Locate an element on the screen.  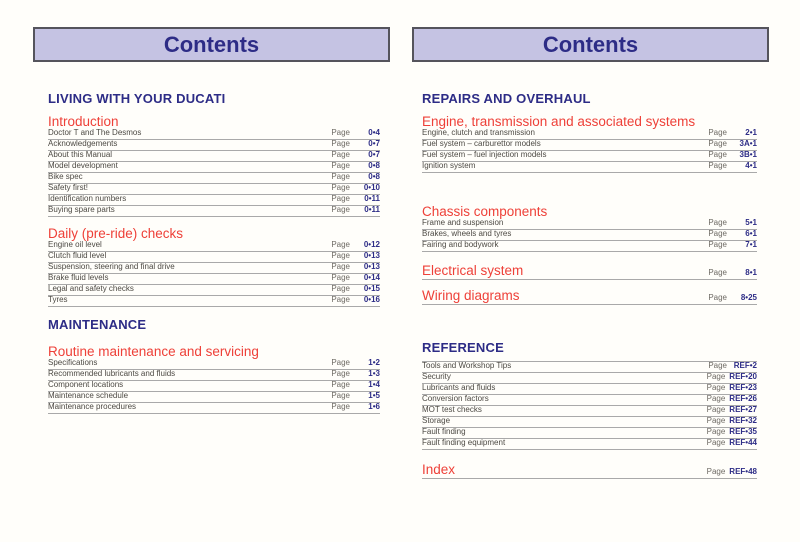
toc-entry-page: Page 0•13 is located at coordinates (355, 256).